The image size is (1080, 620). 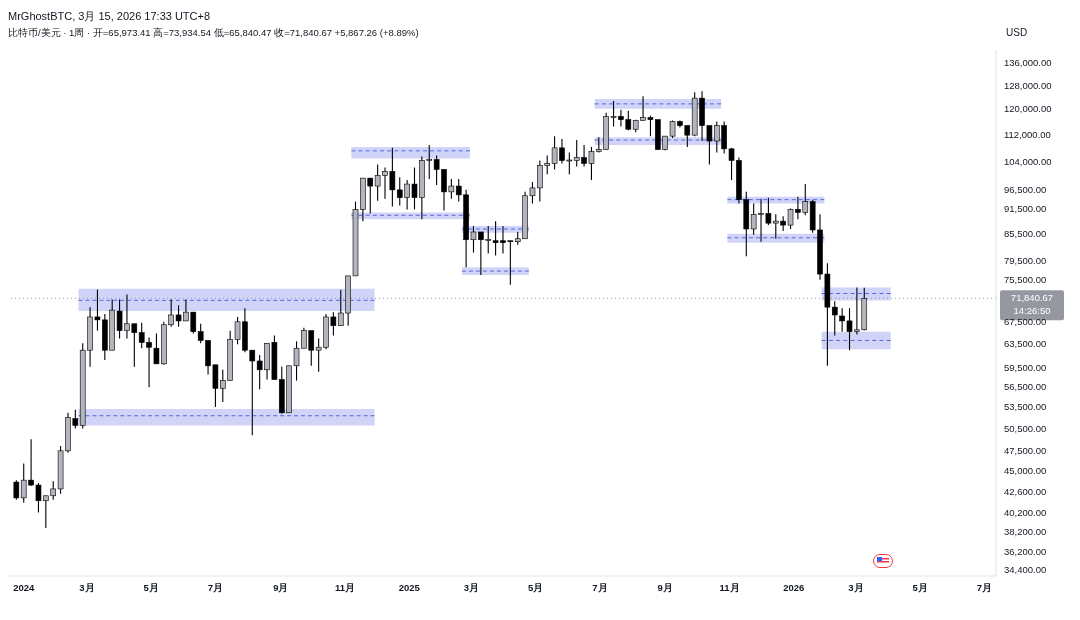 What do you see at coordinates (1032, 311) in the screenshot?
I see `text: 14:26:50` at bounding box center [1032, 311].